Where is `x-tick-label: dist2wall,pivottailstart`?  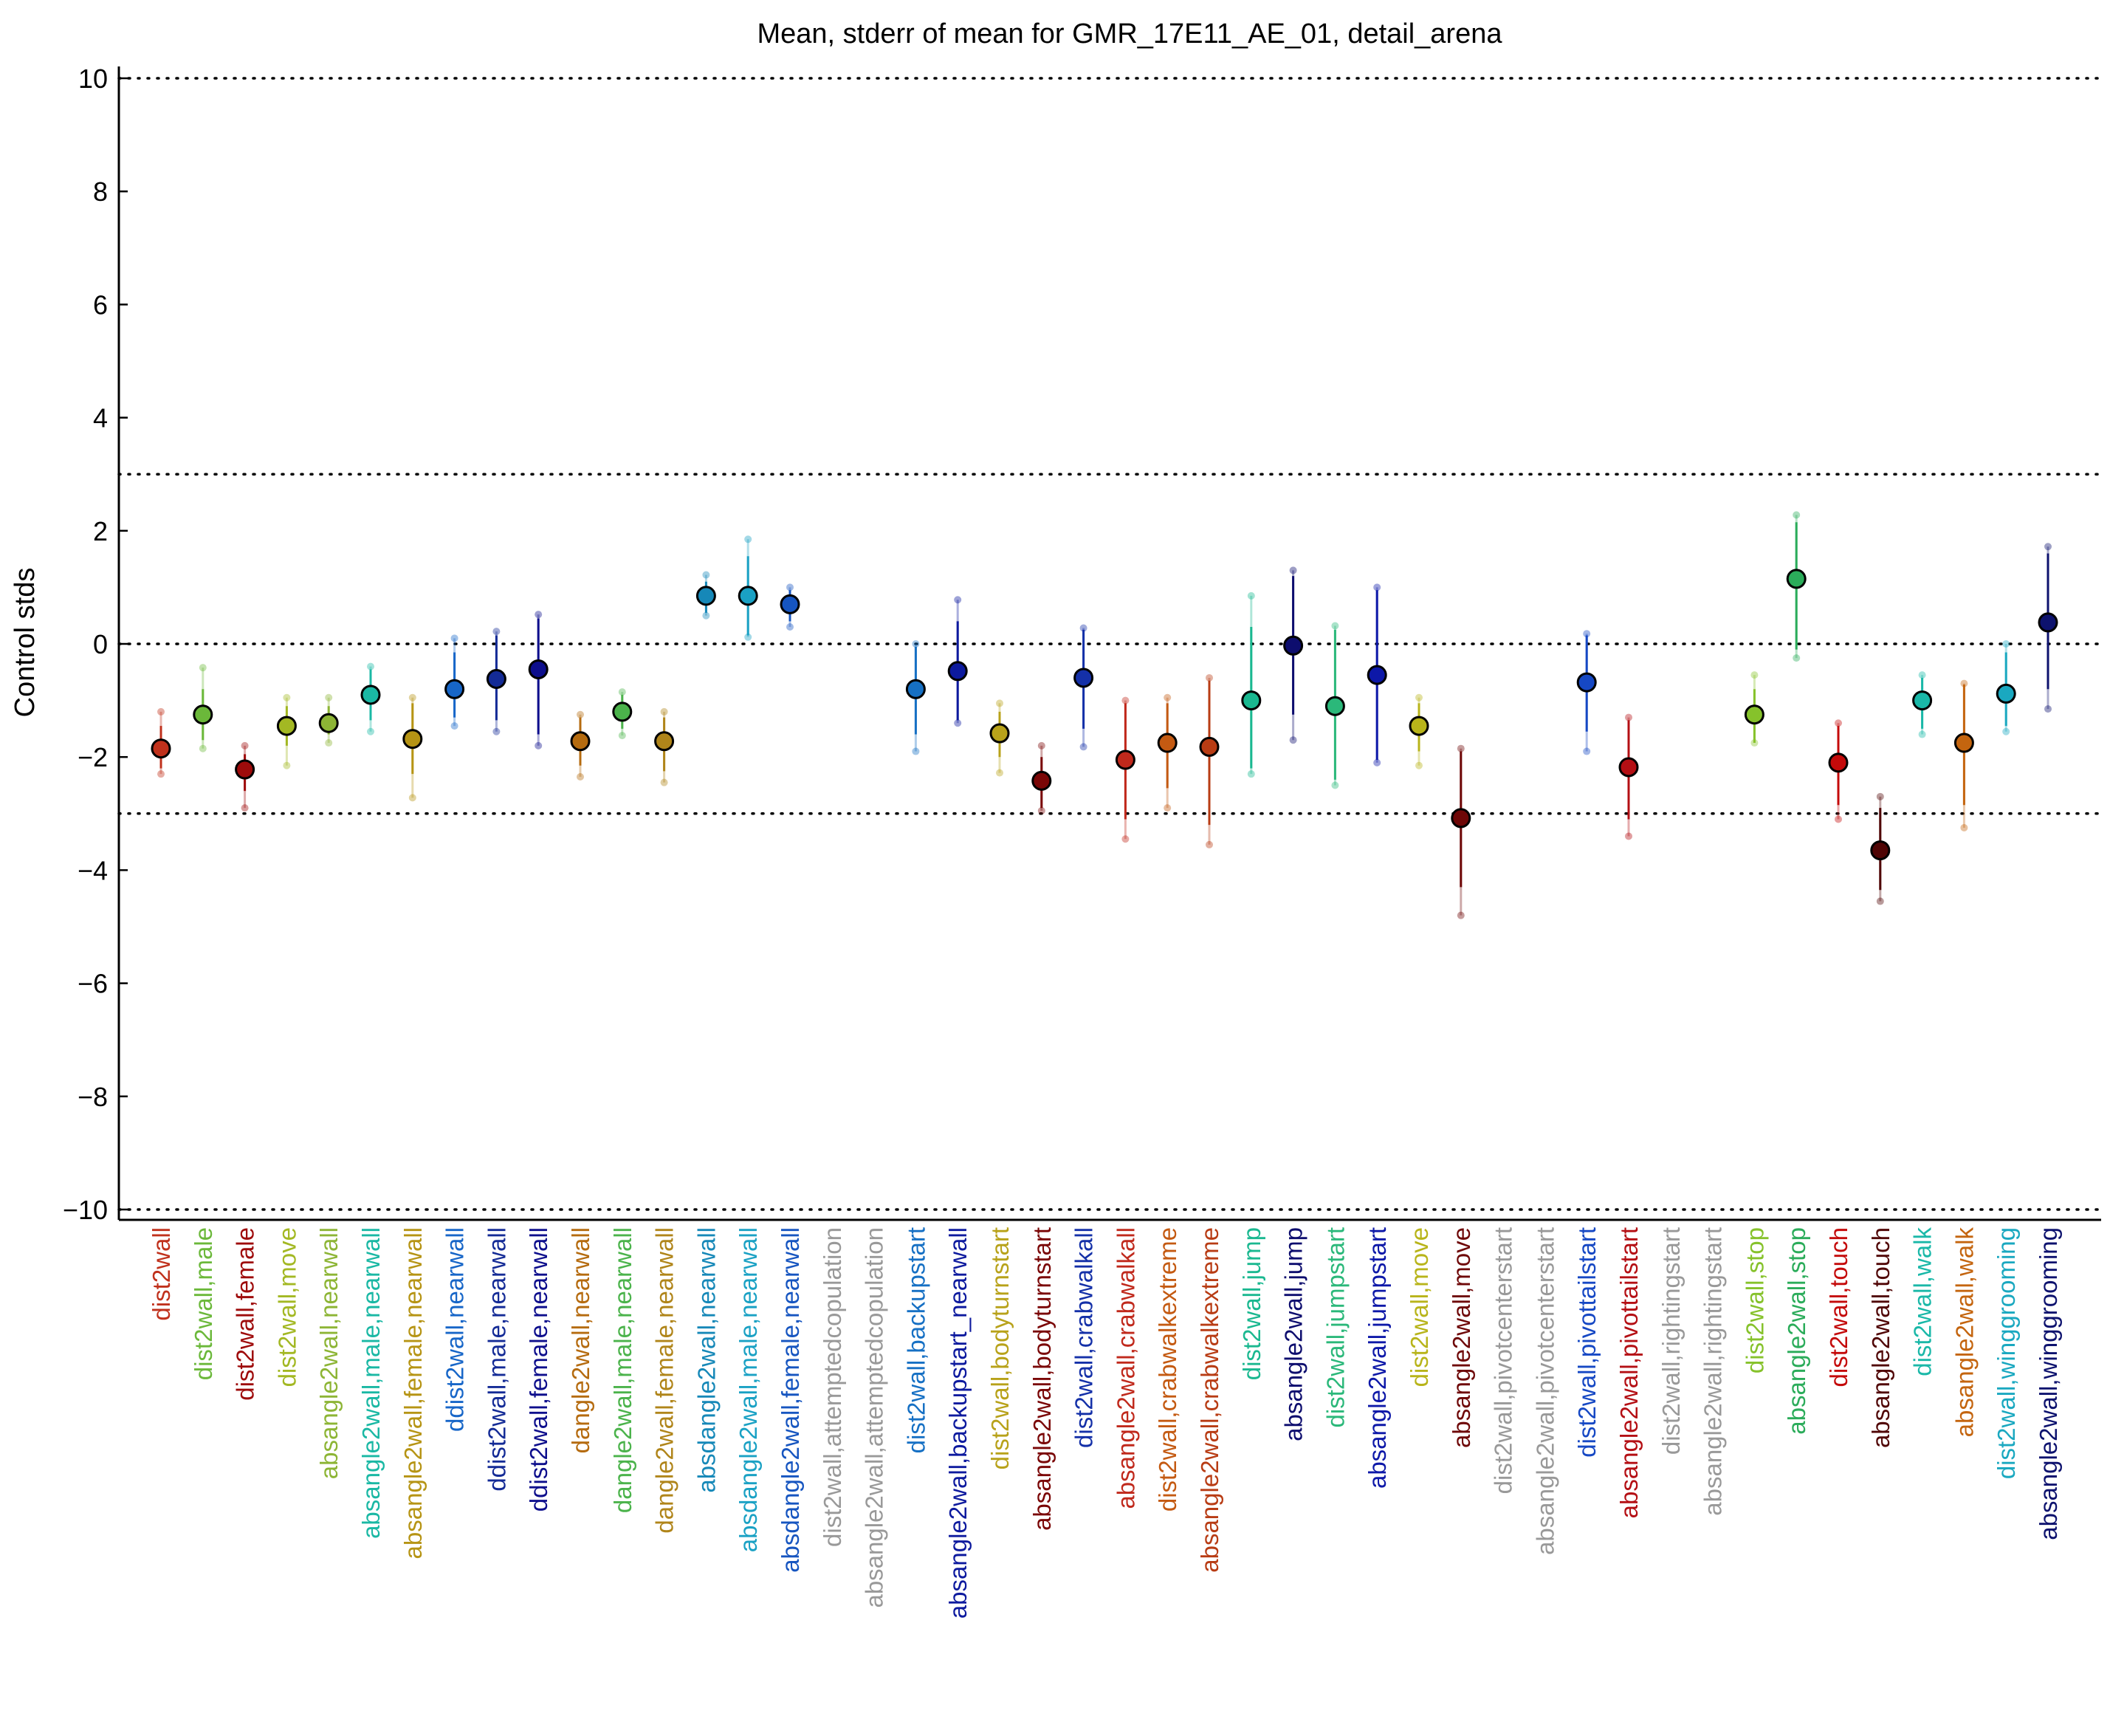 x-tick-label: dist2wall,pivottailstart is located at coordinates (1587, 1342).